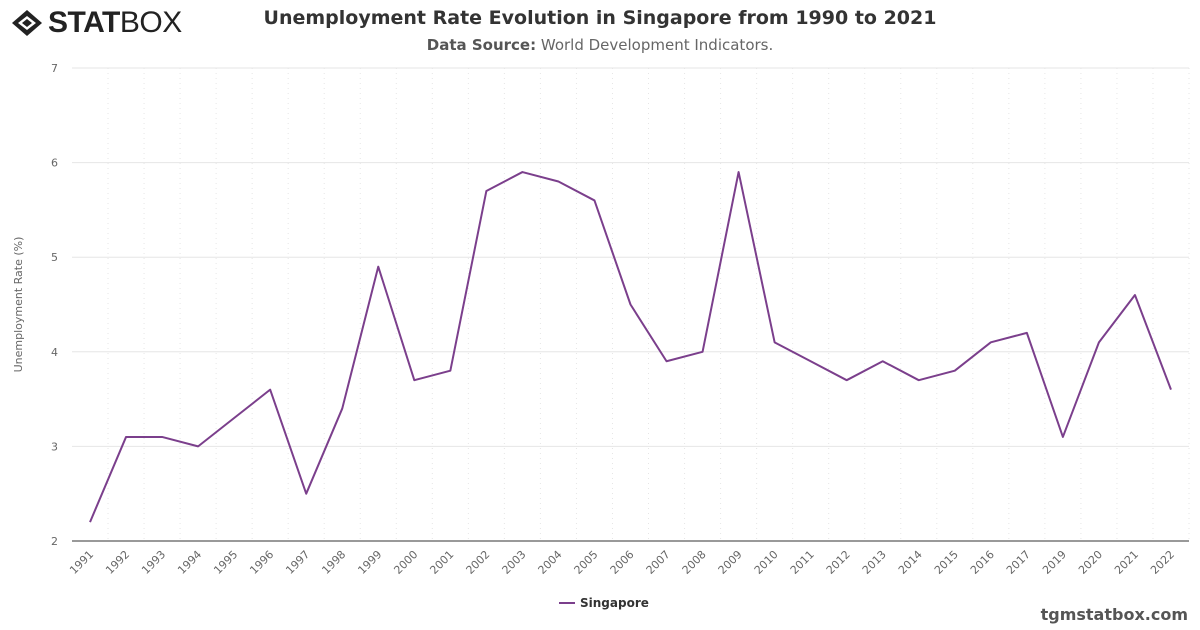 This screenshot has height=630, width=1200. Describe the element at coordinates (117, 562) in the screenshot. I see `x-tick-label: 1992` at that location.